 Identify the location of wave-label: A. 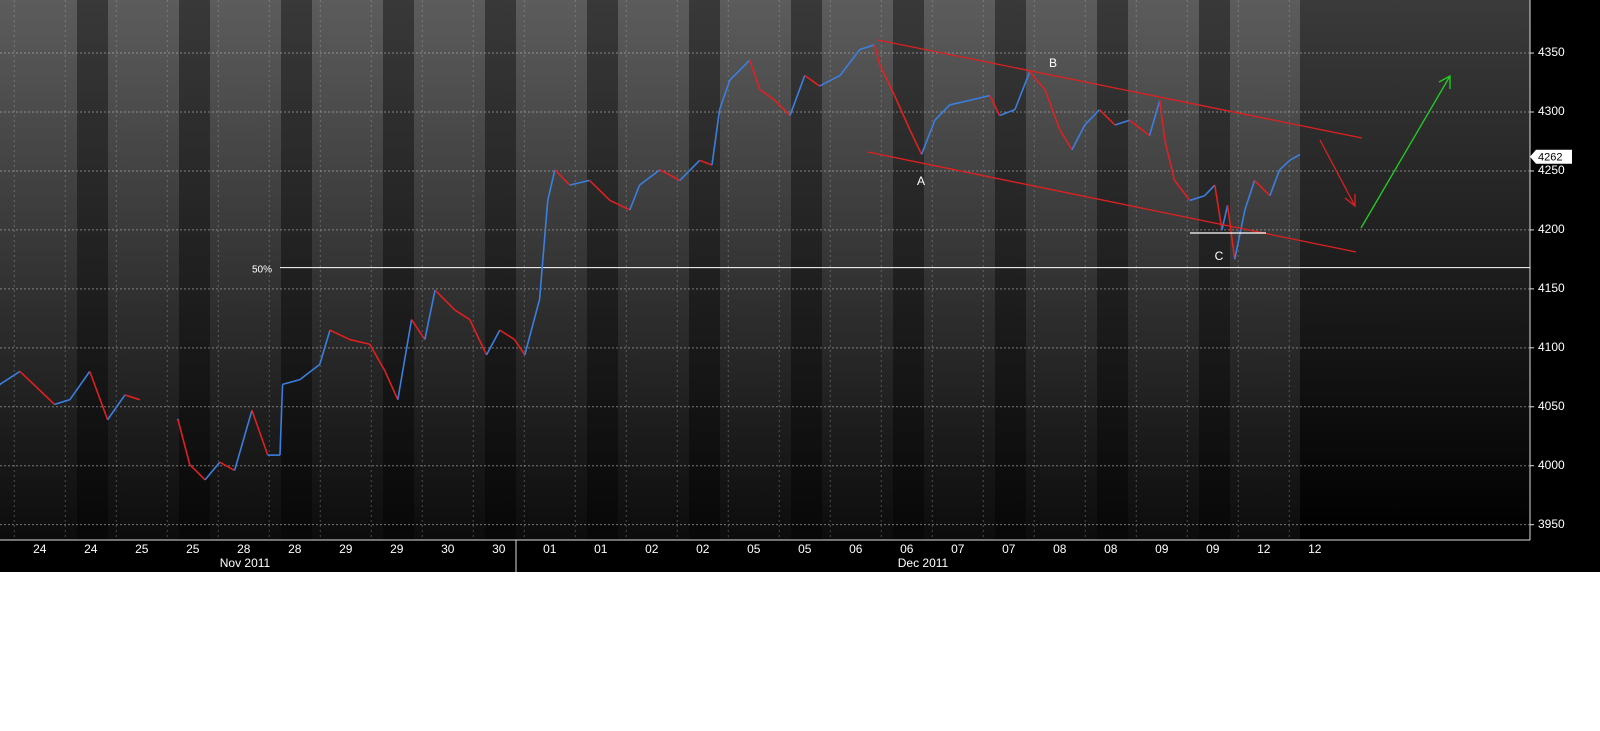
(921, 181).